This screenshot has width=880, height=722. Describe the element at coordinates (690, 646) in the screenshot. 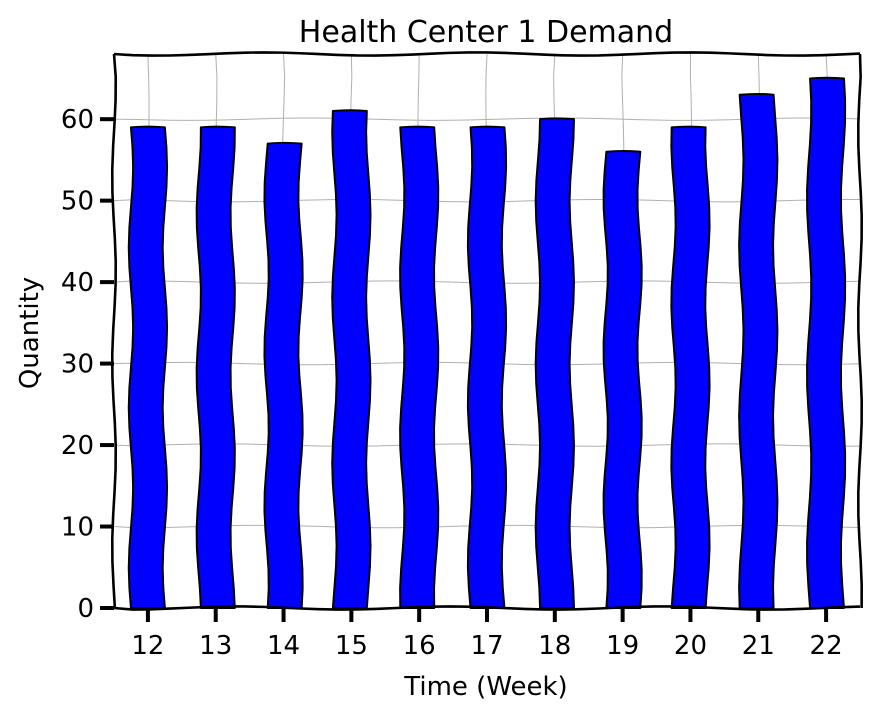

I see `x-tick-label: 20` at that location.